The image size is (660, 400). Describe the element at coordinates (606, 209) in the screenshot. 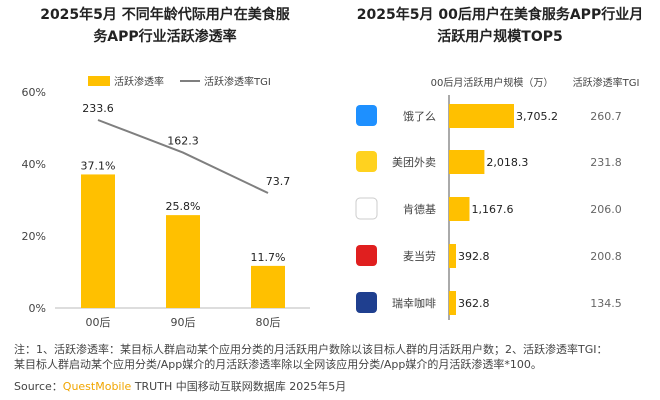

I see `tgi-value: 206.0` at that location.